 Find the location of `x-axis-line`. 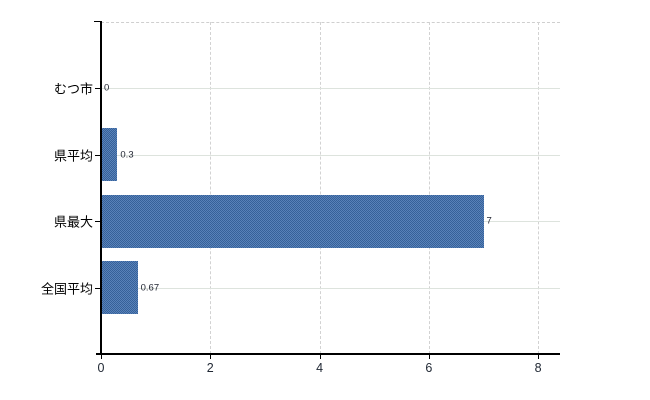

x-axis-line is located at coordinates (328, 354).